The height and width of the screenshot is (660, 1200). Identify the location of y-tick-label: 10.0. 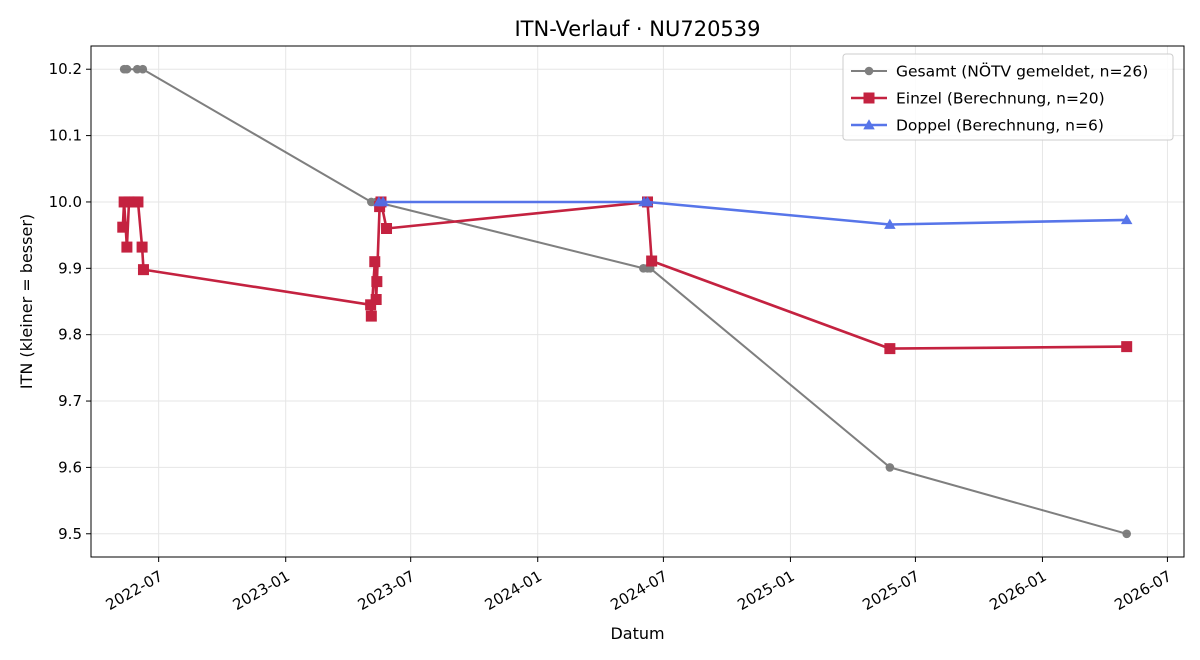
(65, 202).